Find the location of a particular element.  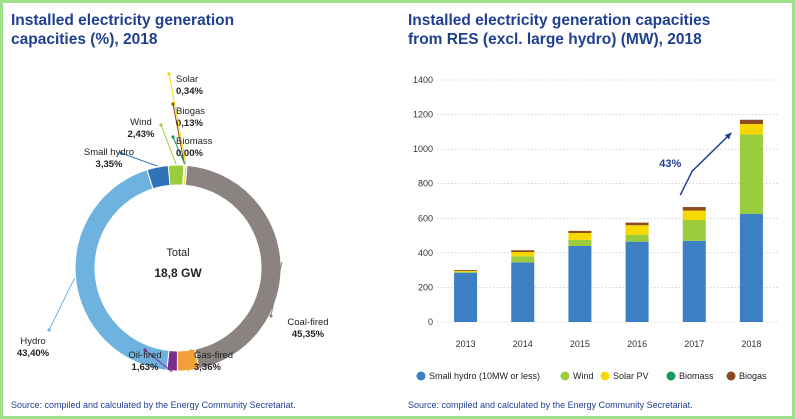

xtick-label-2013: 2013 is located at coordinates (466, 344).